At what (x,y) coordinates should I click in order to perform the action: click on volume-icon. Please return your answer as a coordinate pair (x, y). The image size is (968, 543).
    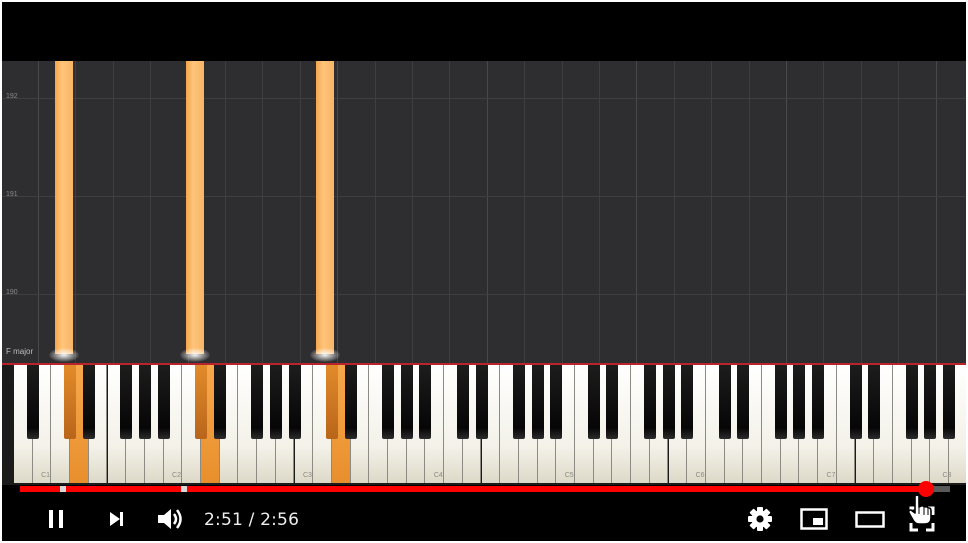
    Looking at the image, I should click on (170, 519).